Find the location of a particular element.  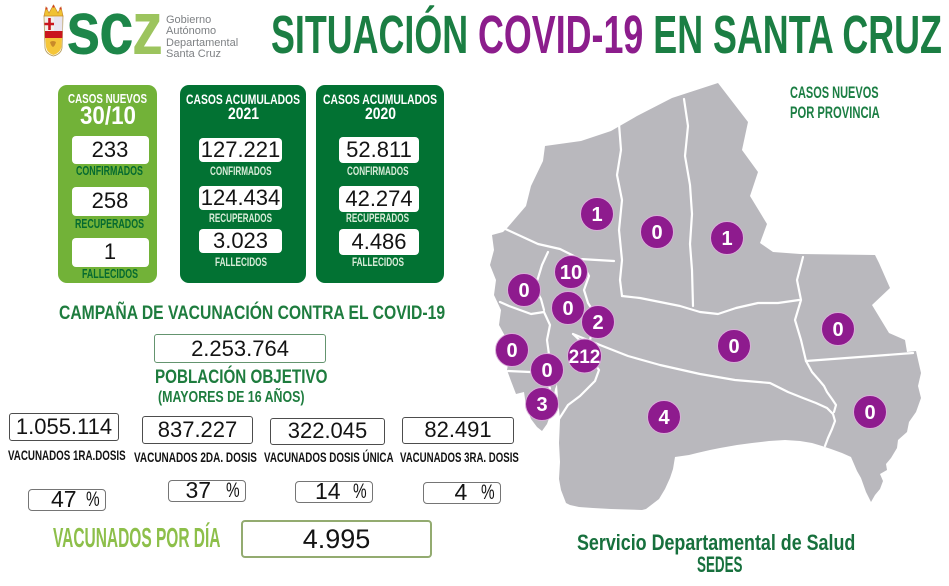

svg-text: 10 is located at coordinates (571, 273).